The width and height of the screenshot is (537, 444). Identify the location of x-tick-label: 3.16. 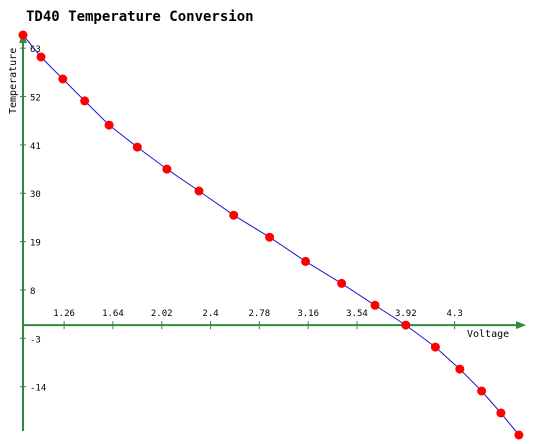
(308, 314).